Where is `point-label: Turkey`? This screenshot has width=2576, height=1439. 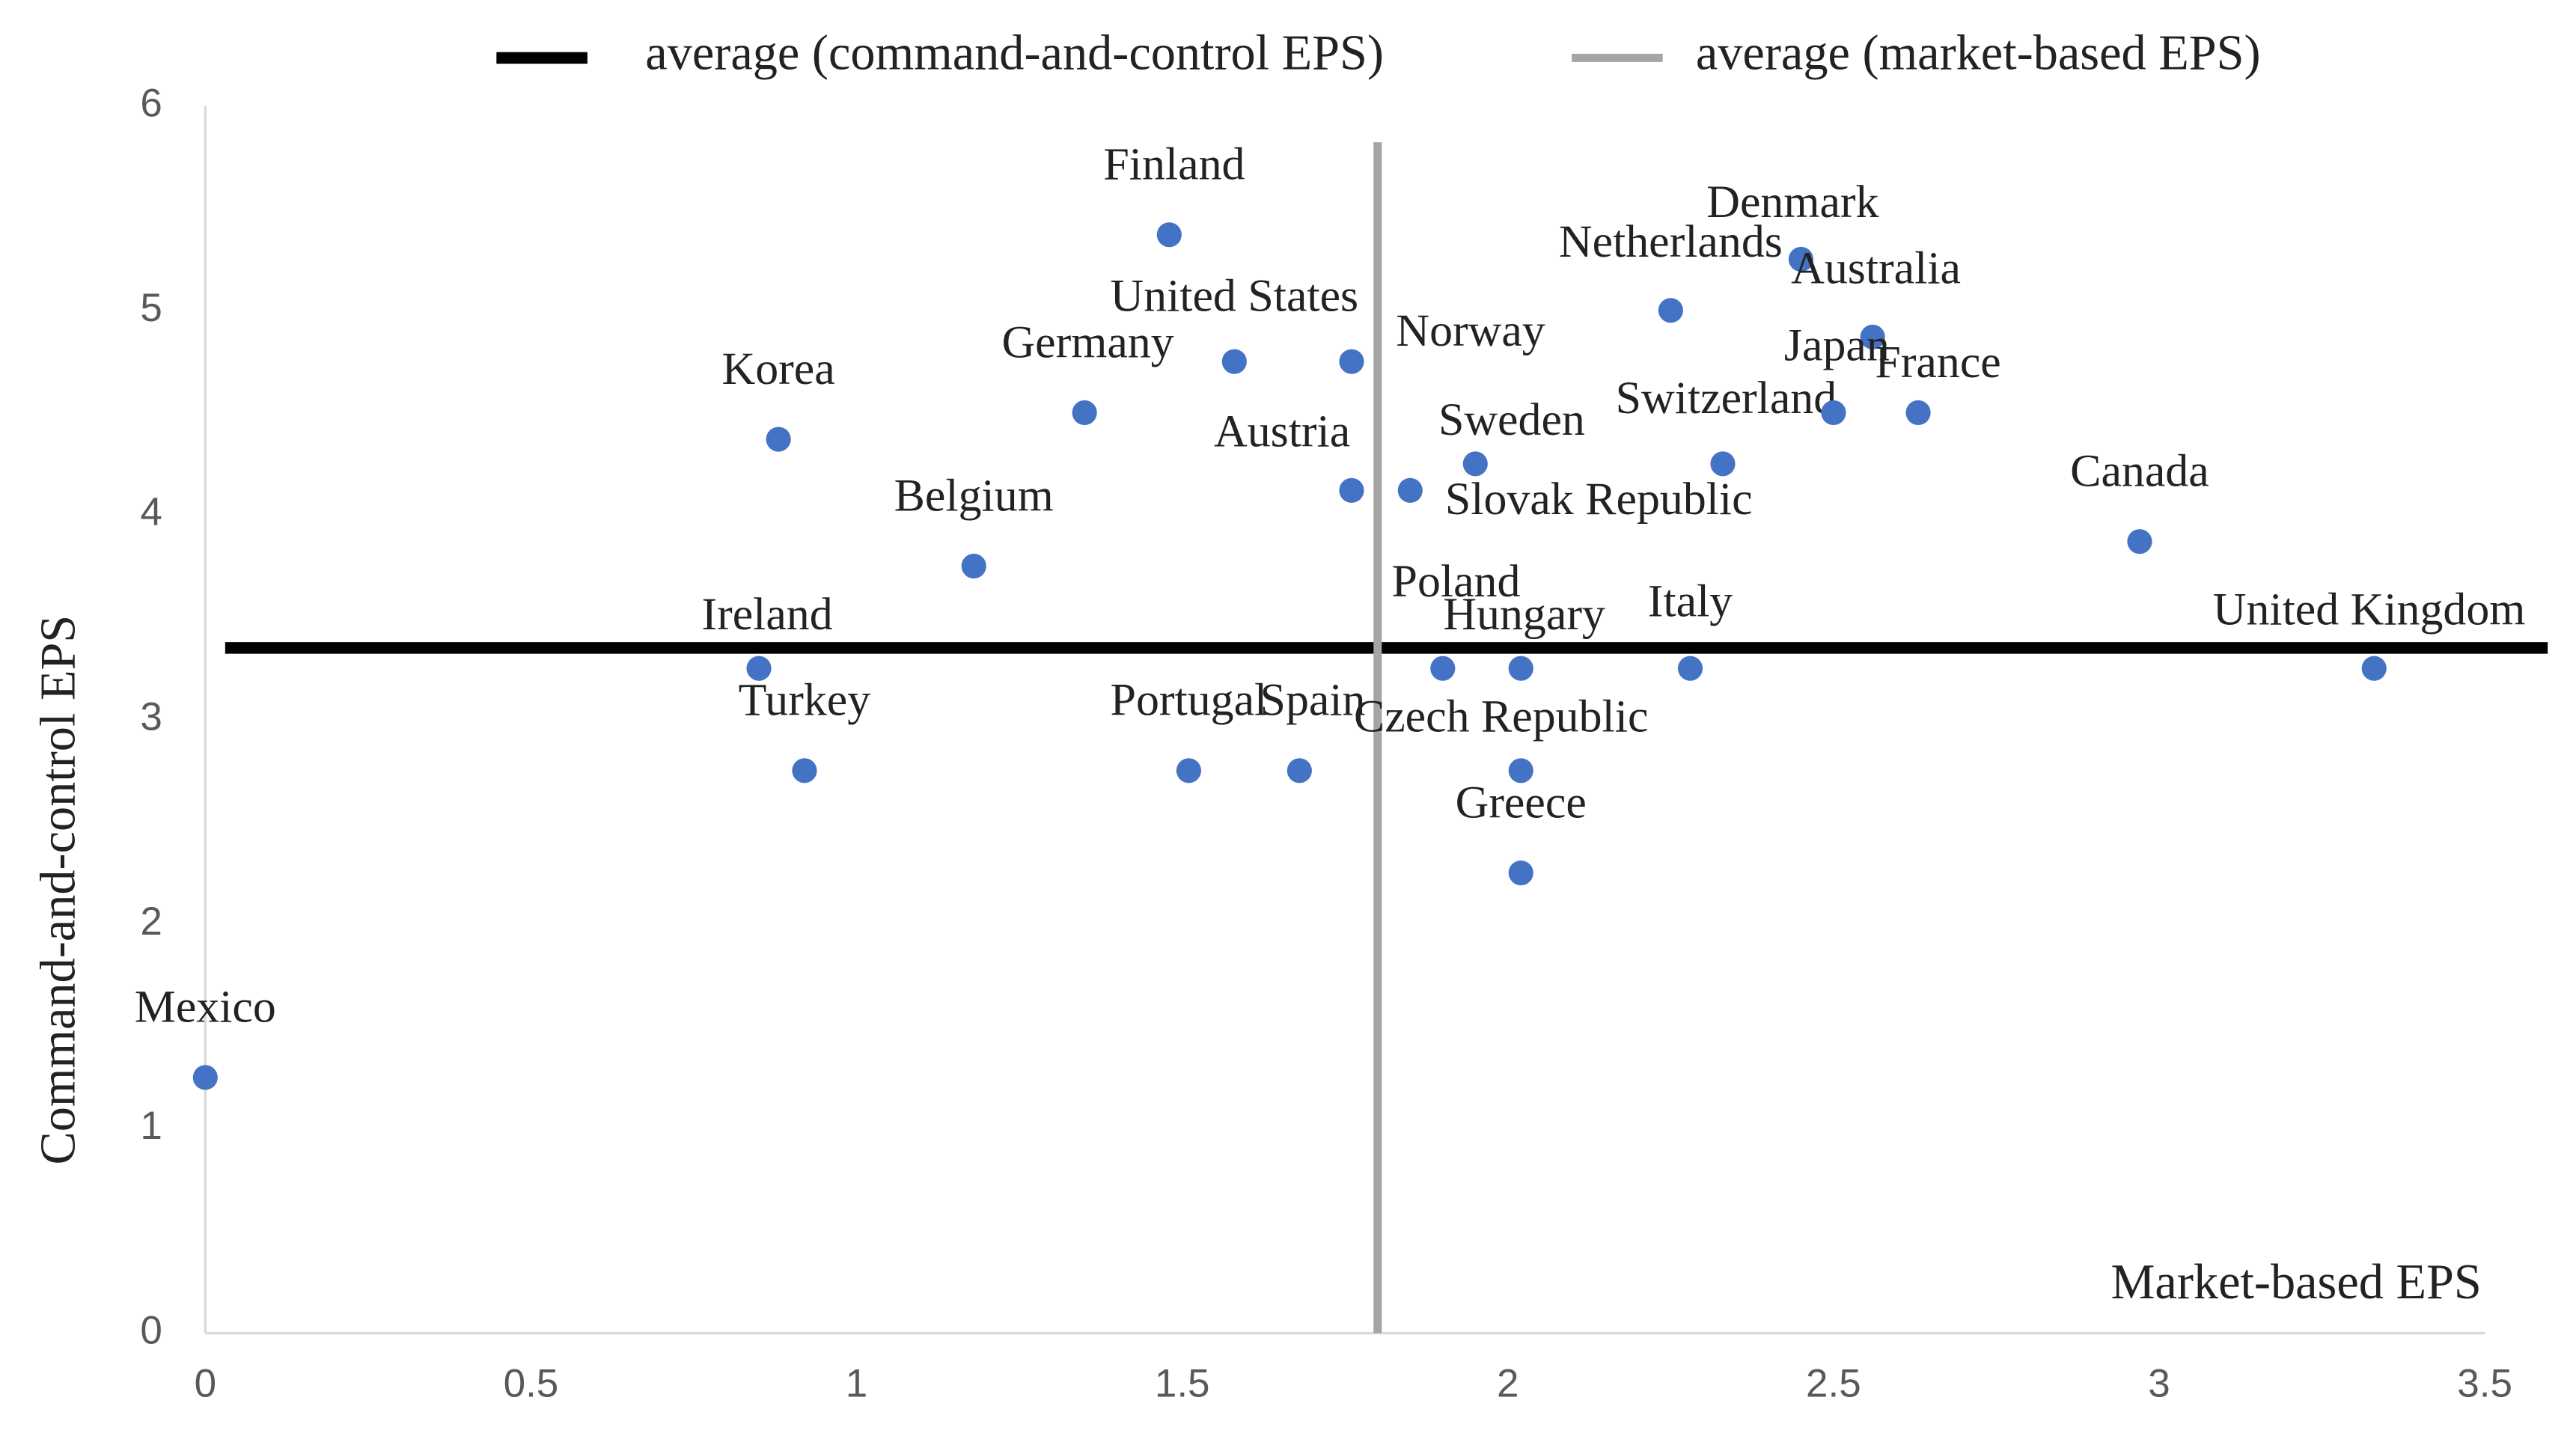 point-label: Turkey is located at coordinates (805, 700).